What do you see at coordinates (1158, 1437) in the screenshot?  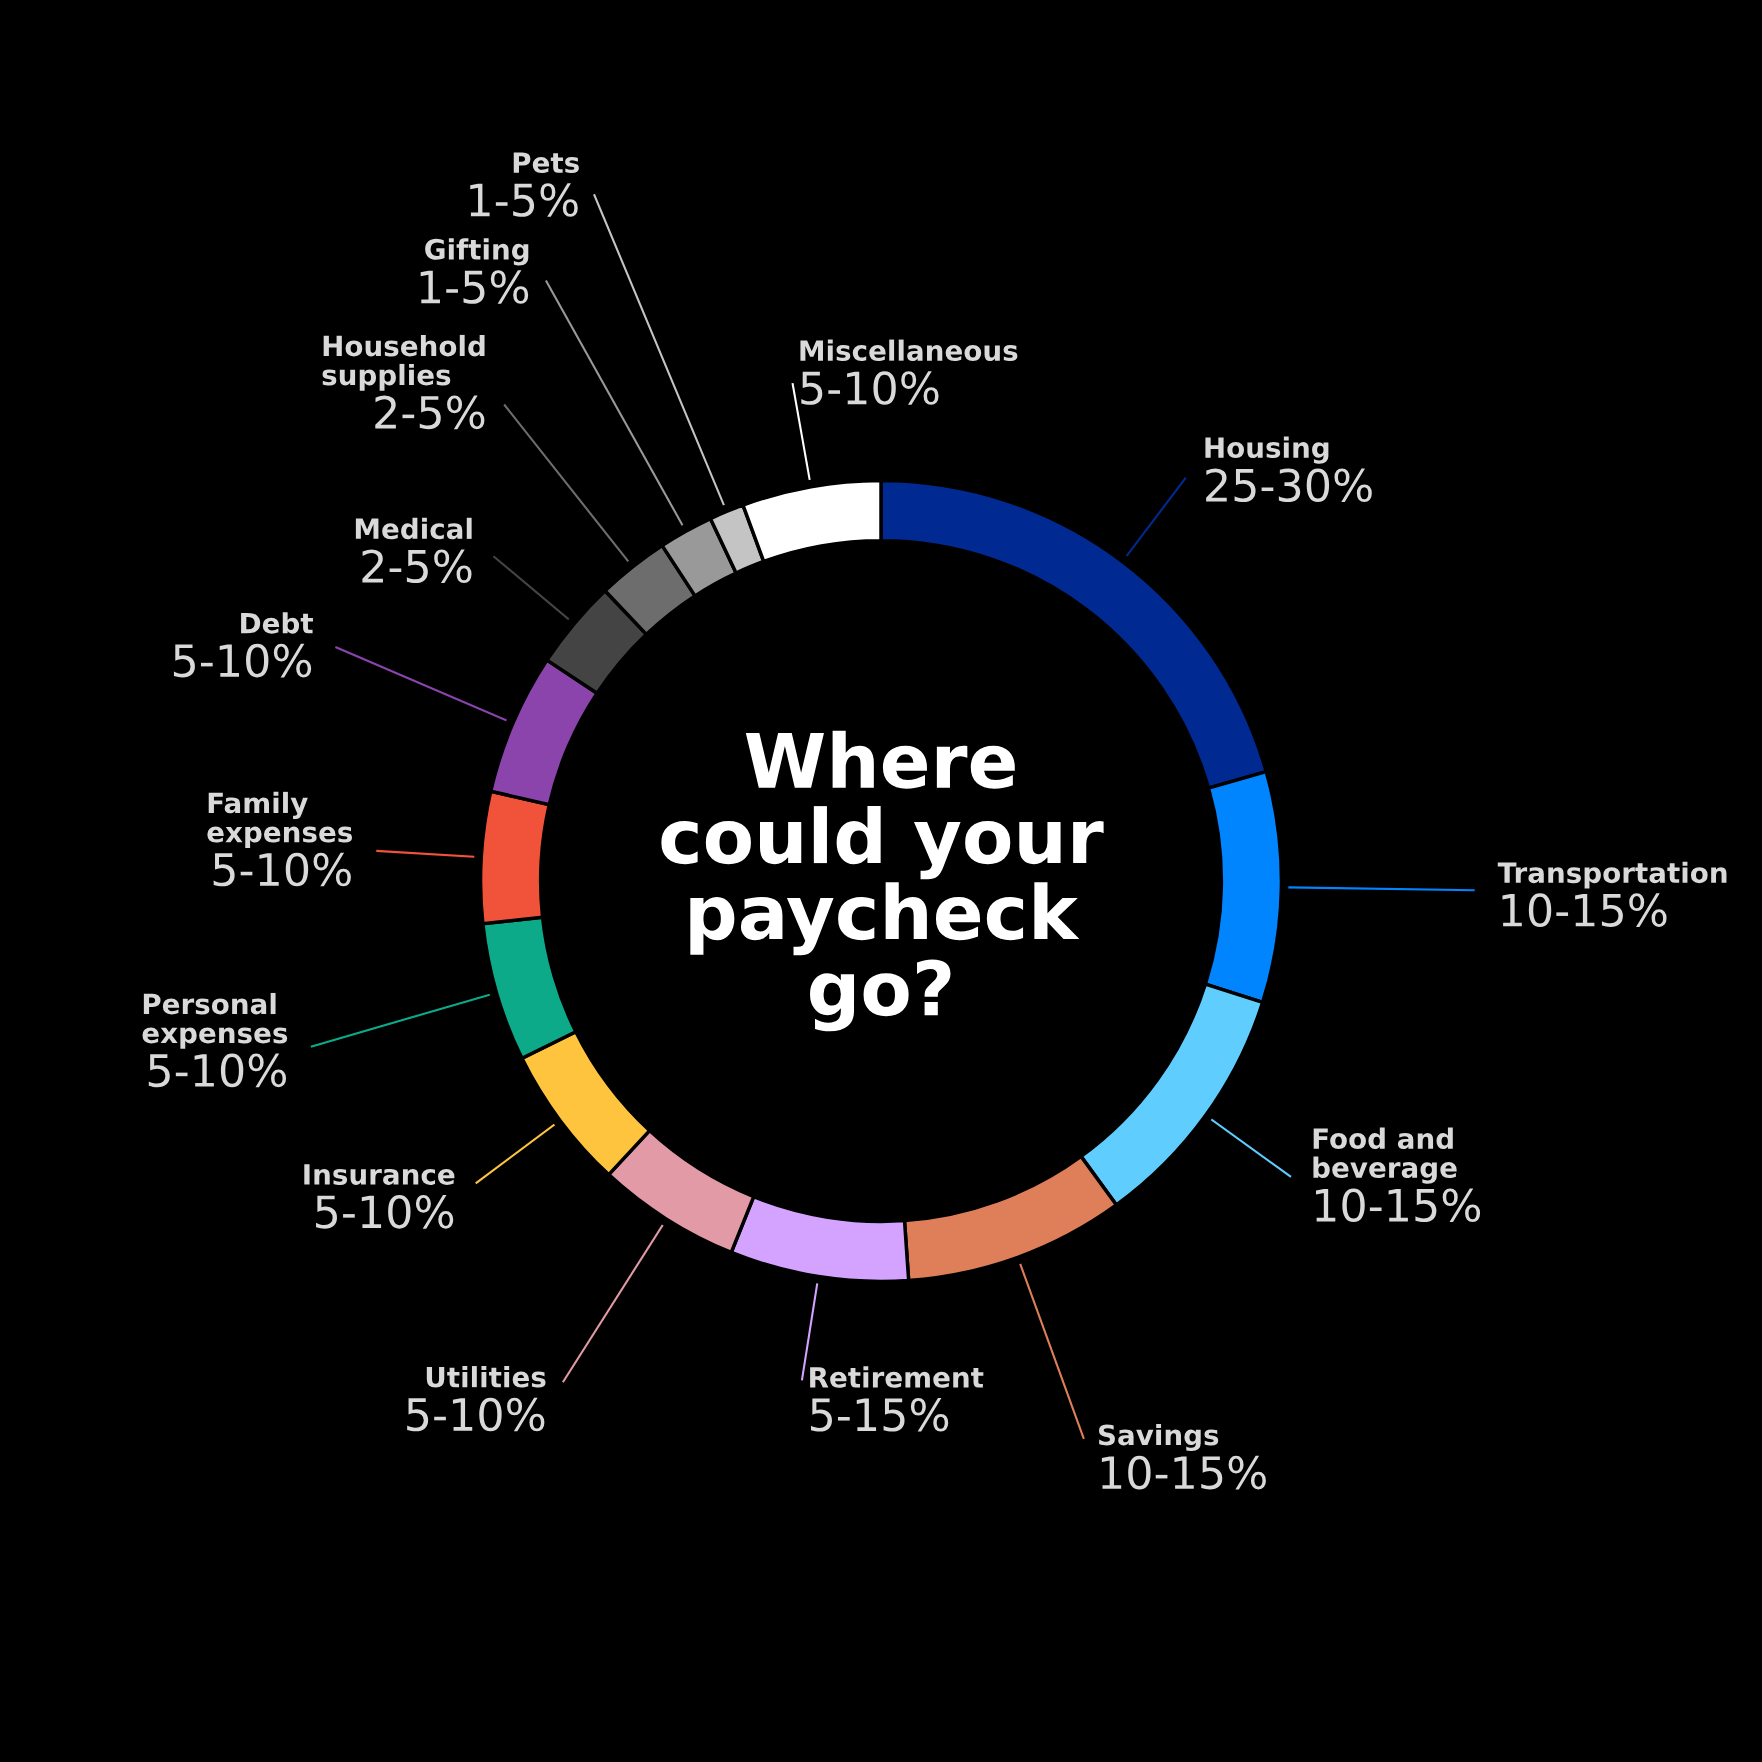 I see `slice-label: Savings` at bounding box center [1158, 1437].